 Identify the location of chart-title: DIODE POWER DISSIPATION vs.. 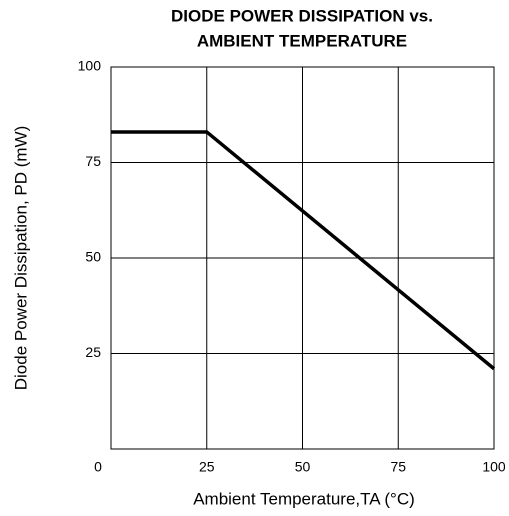
(302, 15).